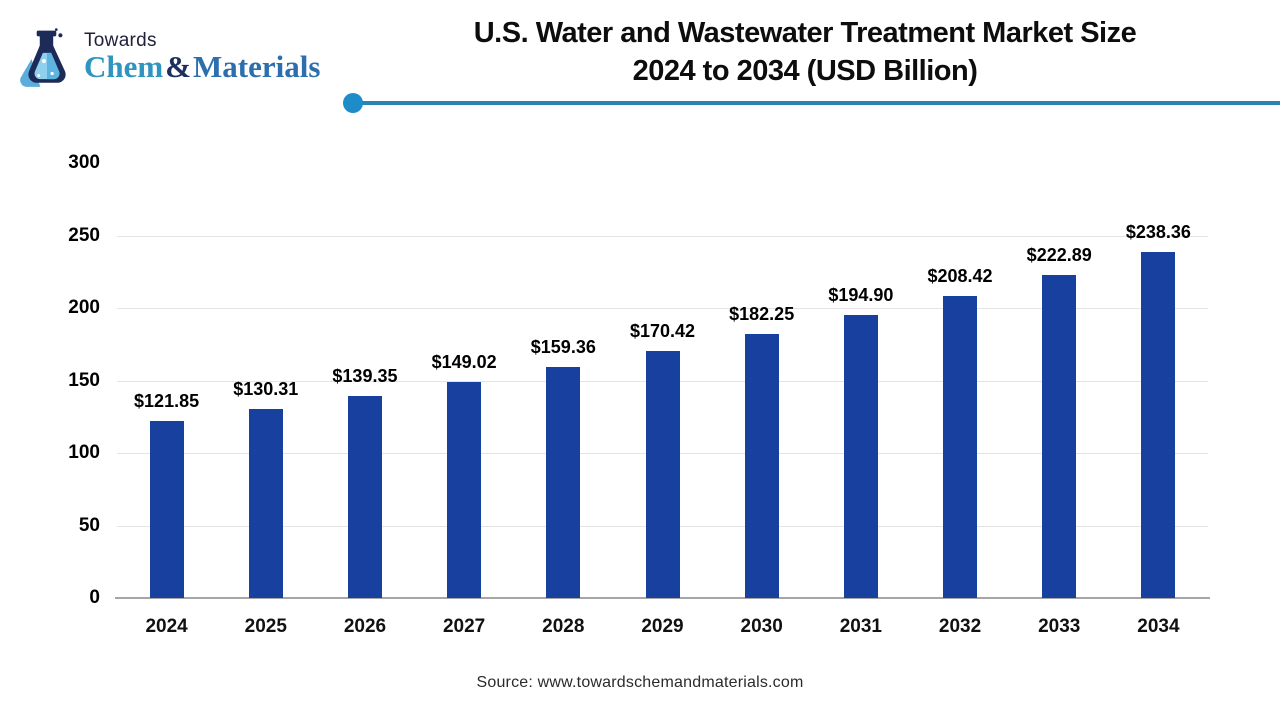 The height and width of the screenshot is (720, 1280). I want to click on x-axis-label: 2029, so click(662, 626).